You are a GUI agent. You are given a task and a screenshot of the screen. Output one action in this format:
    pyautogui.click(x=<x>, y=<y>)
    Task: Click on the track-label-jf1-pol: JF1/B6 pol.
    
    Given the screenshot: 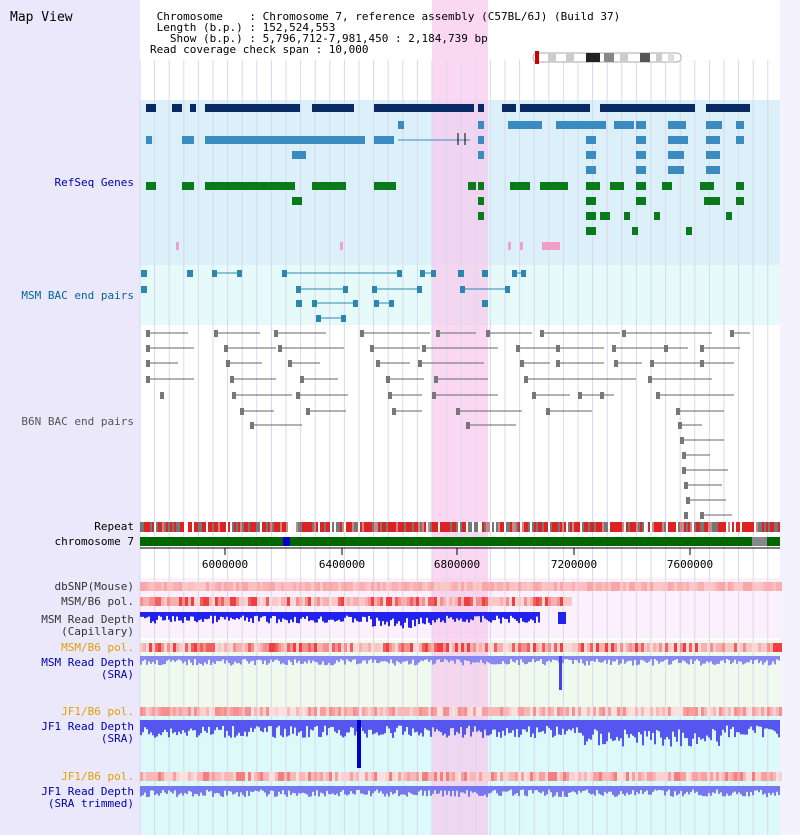 What is the action you would take?
    pyautogui.click(x=97, y=711)
    